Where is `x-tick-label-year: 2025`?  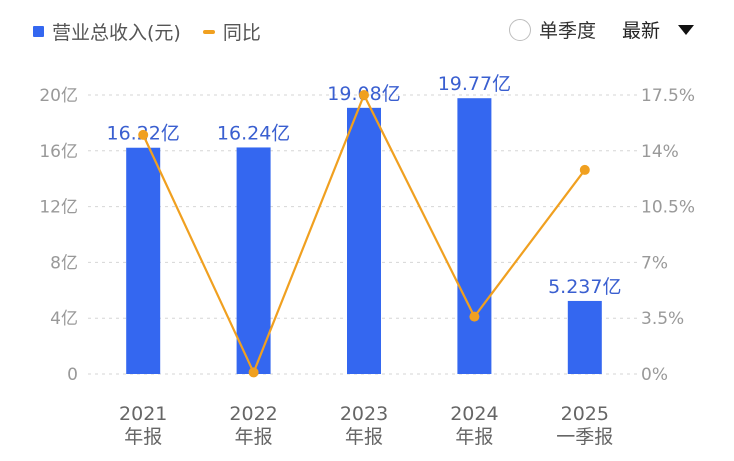 x-tick-label-year: 2025 is located at coordinates (585, 414).